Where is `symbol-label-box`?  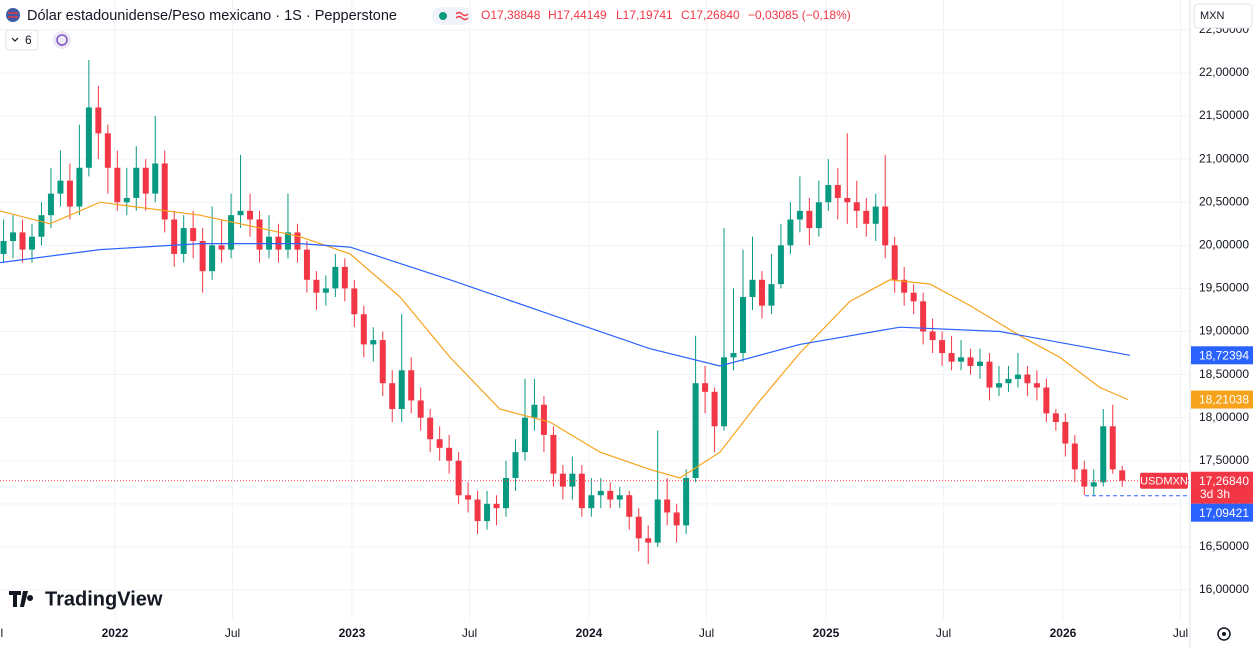 symbol-label-box is located at coordinates (1164, 480).